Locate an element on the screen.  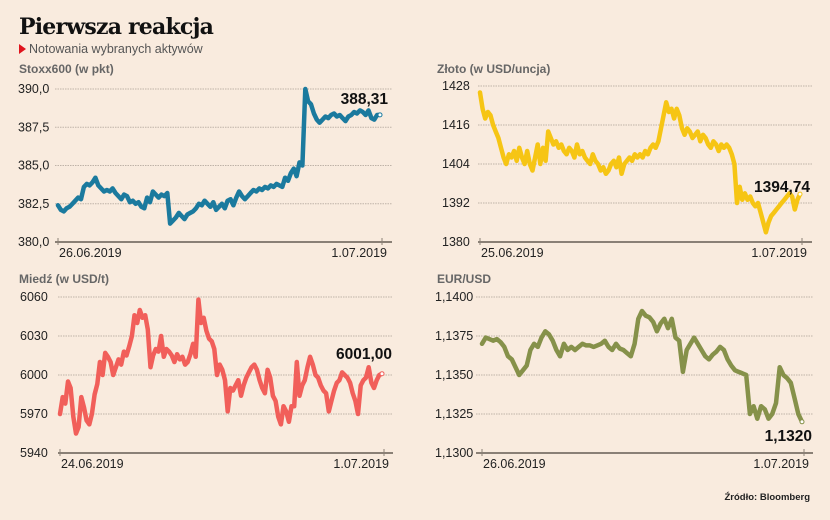
chart-title-copper: Miedź (w USD/t) is located at coordinates (64, 279).